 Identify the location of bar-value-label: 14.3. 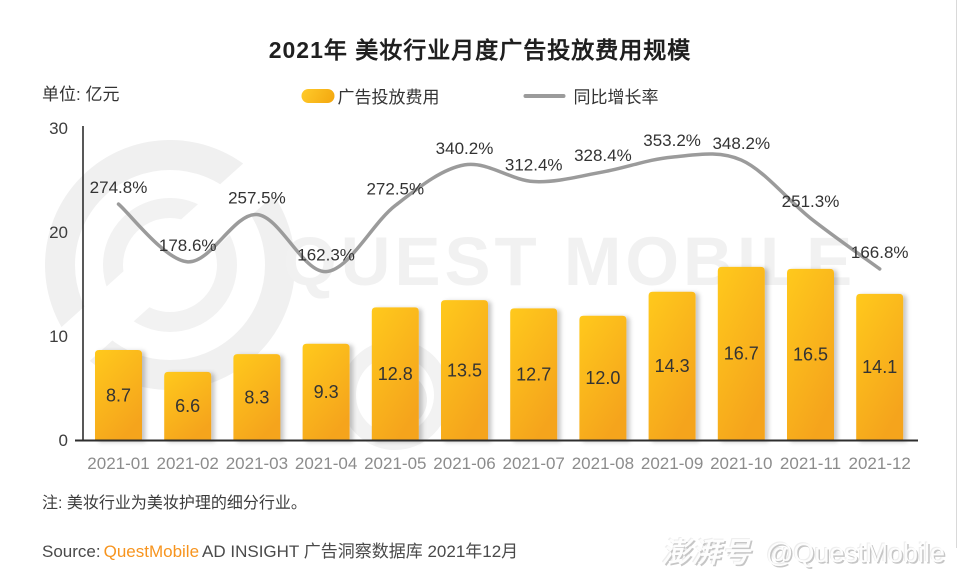
(672, 366).